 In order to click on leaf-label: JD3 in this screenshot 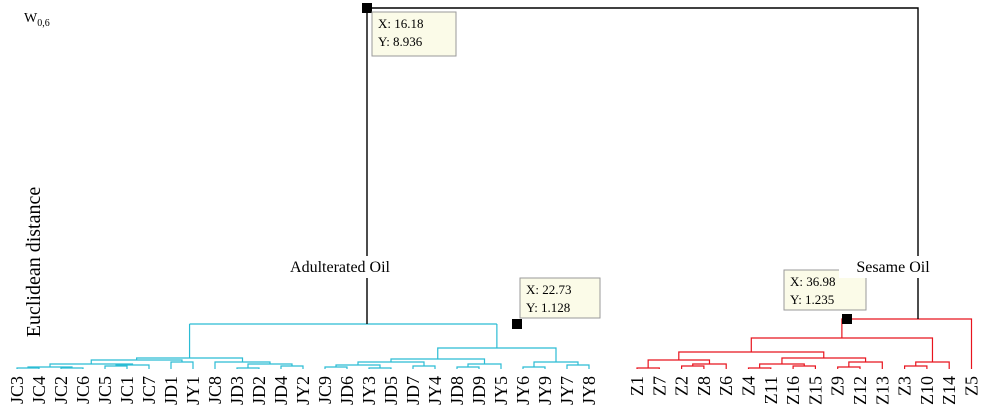, I will do `click(237, 390)`.